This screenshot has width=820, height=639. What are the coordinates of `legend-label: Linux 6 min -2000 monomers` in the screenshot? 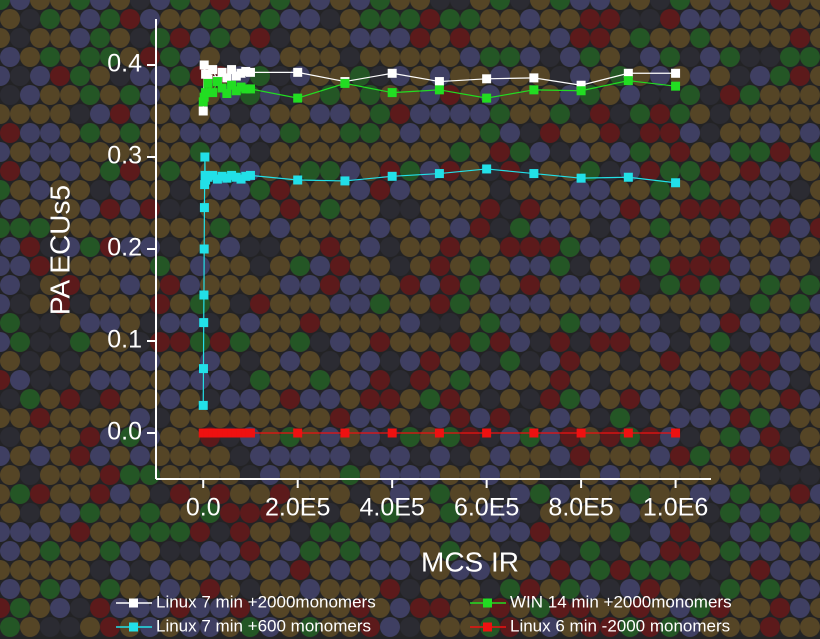 It's located at (620, 625).